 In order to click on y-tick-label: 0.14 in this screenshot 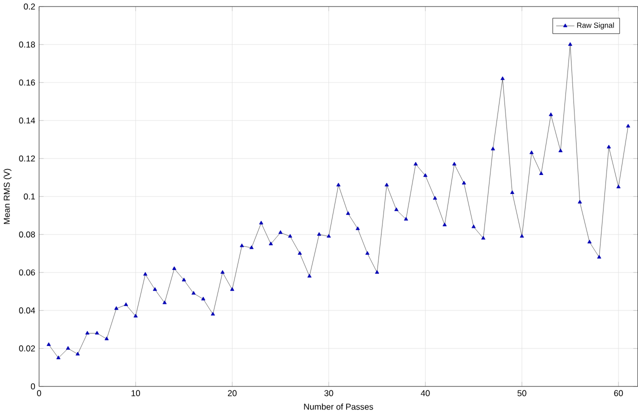, I will do `click(27, 120)`.